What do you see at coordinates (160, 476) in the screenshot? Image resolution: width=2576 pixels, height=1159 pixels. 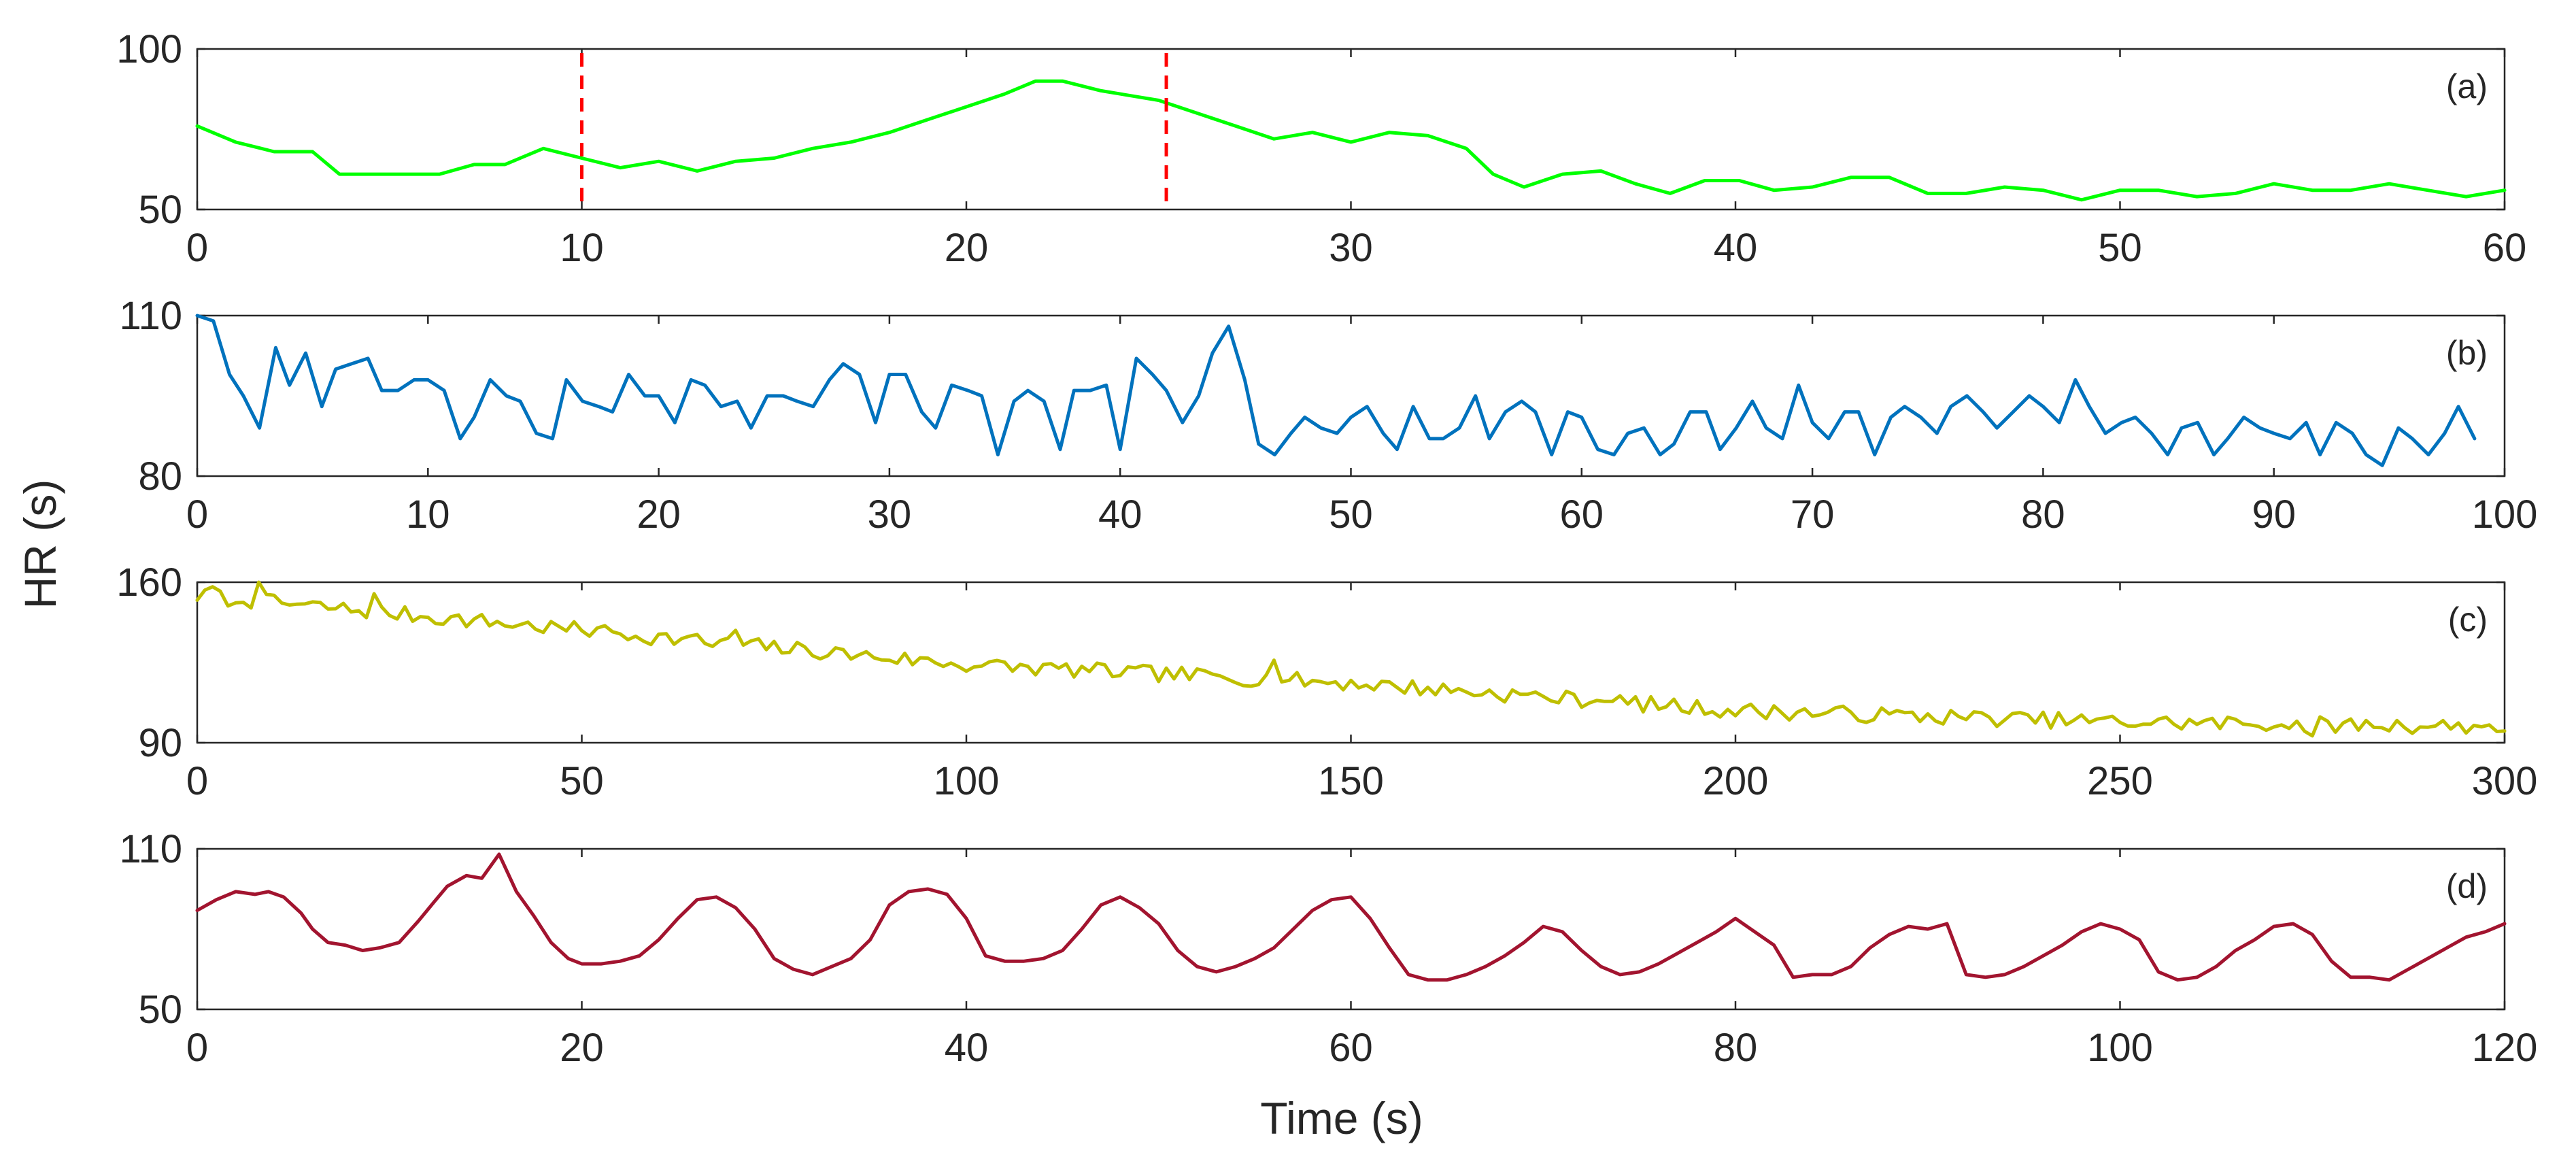 I see `y-tick-label: 80` at bounding box center [160, 476].